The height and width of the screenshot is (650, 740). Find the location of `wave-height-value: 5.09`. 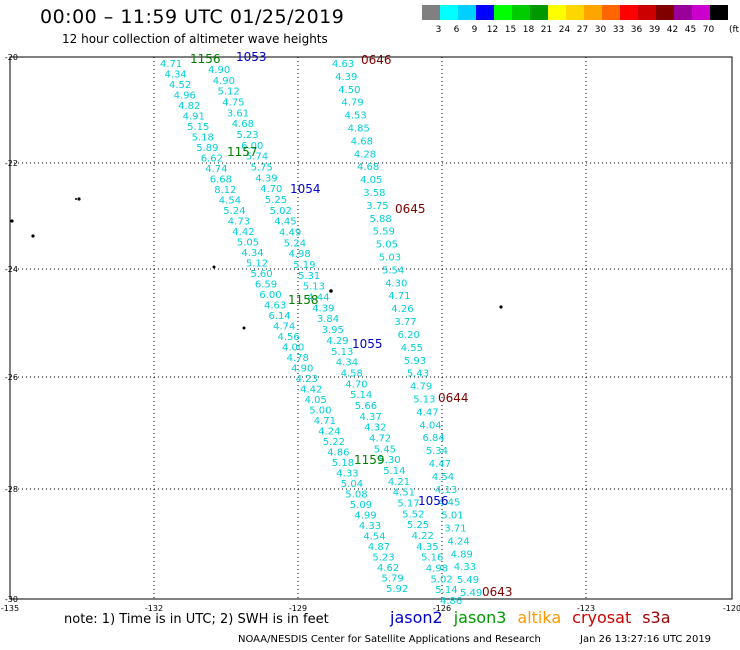

wave-height-value: 5.09 is located at coordinates (361, 505).